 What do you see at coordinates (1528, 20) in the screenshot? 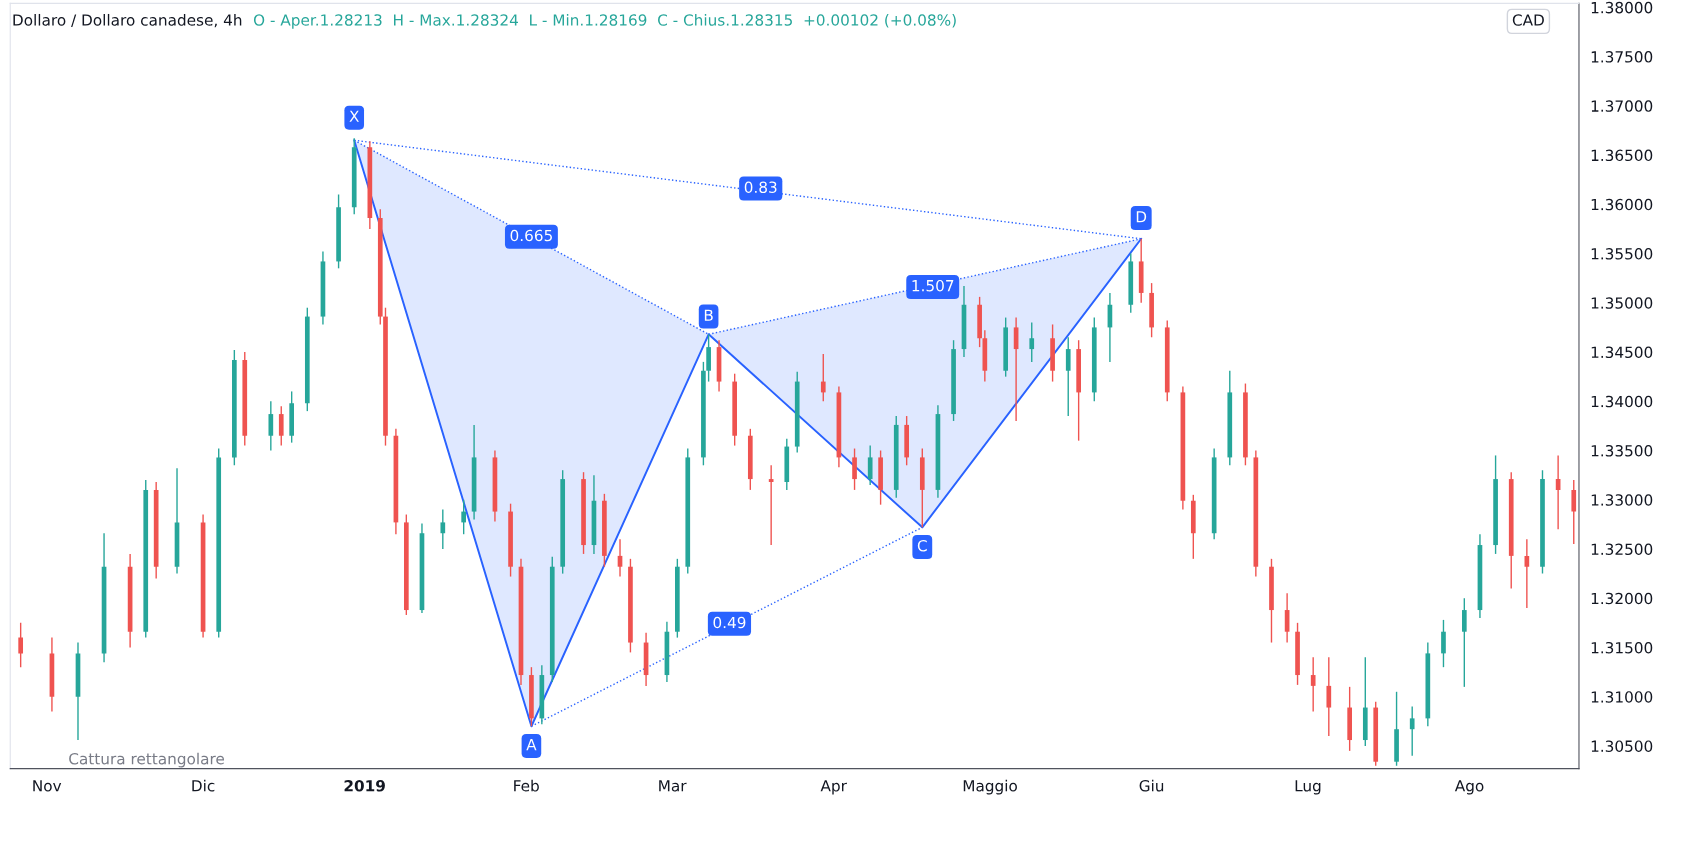
I see `annotation: CAD` at bounding box center [1528, 20].